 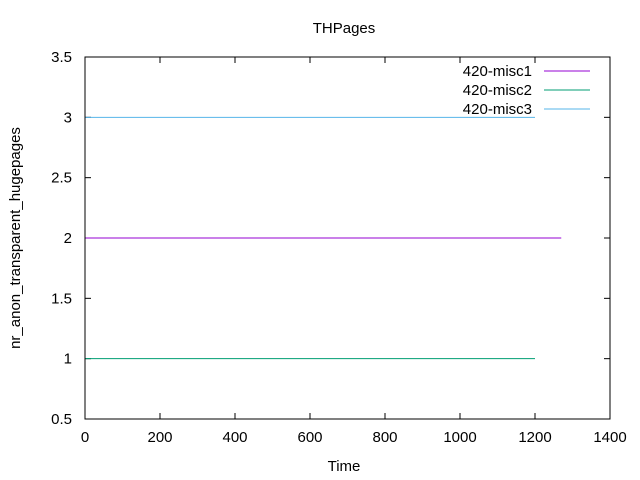 What do you see at coordinates (497, 90) in the screenshot?
I see `legend-label: 420-misc2` at bounding box center [497, 90].